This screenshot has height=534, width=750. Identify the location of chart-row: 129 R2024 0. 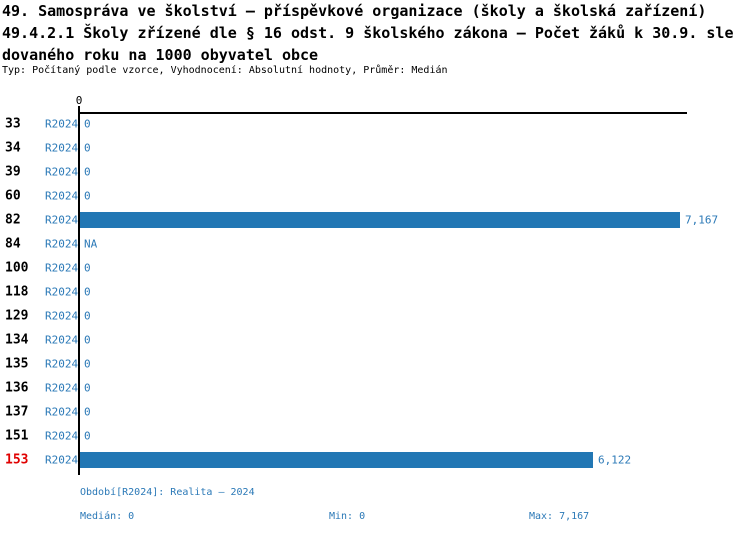
(375, 316).